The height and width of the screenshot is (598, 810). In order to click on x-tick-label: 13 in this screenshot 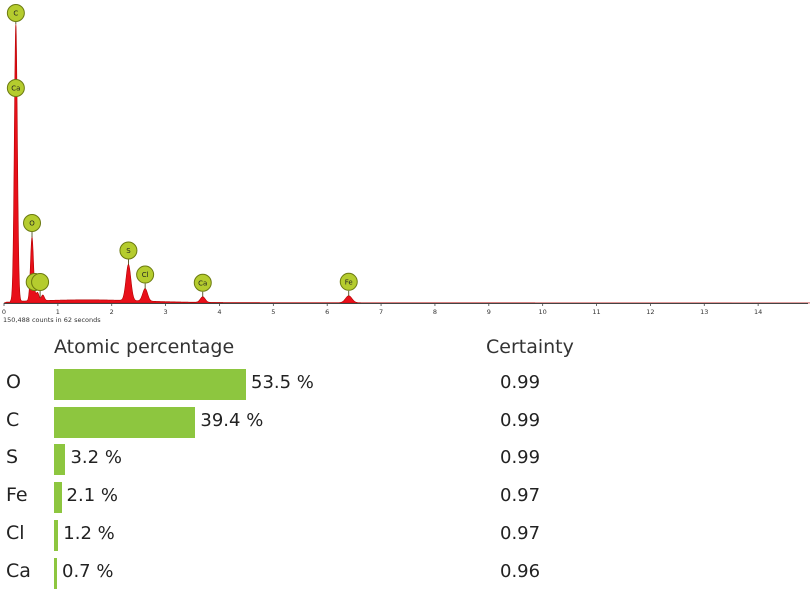, I will do `click(704, 312)`.